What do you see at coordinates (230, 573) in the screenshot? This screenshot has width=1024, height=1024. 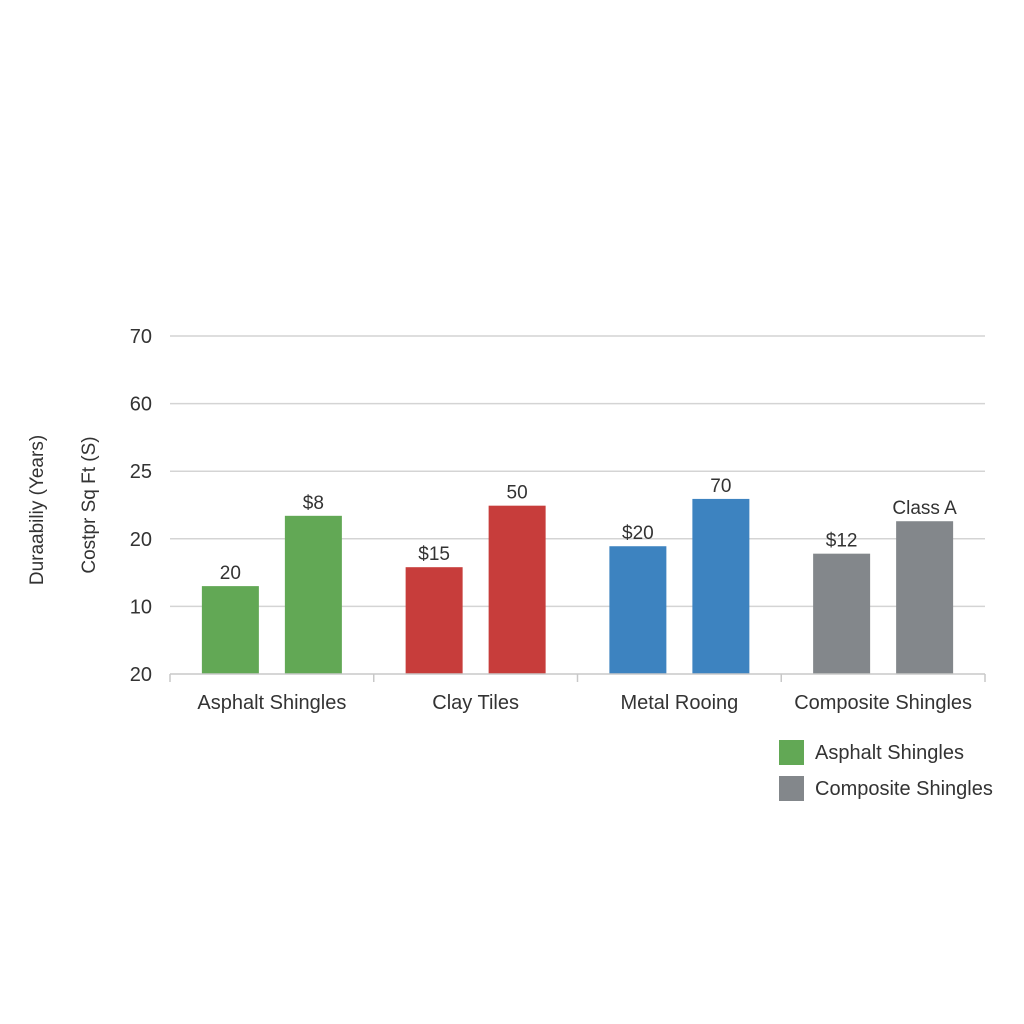 I see `data-label: 20` at bounding box center [230, 573].